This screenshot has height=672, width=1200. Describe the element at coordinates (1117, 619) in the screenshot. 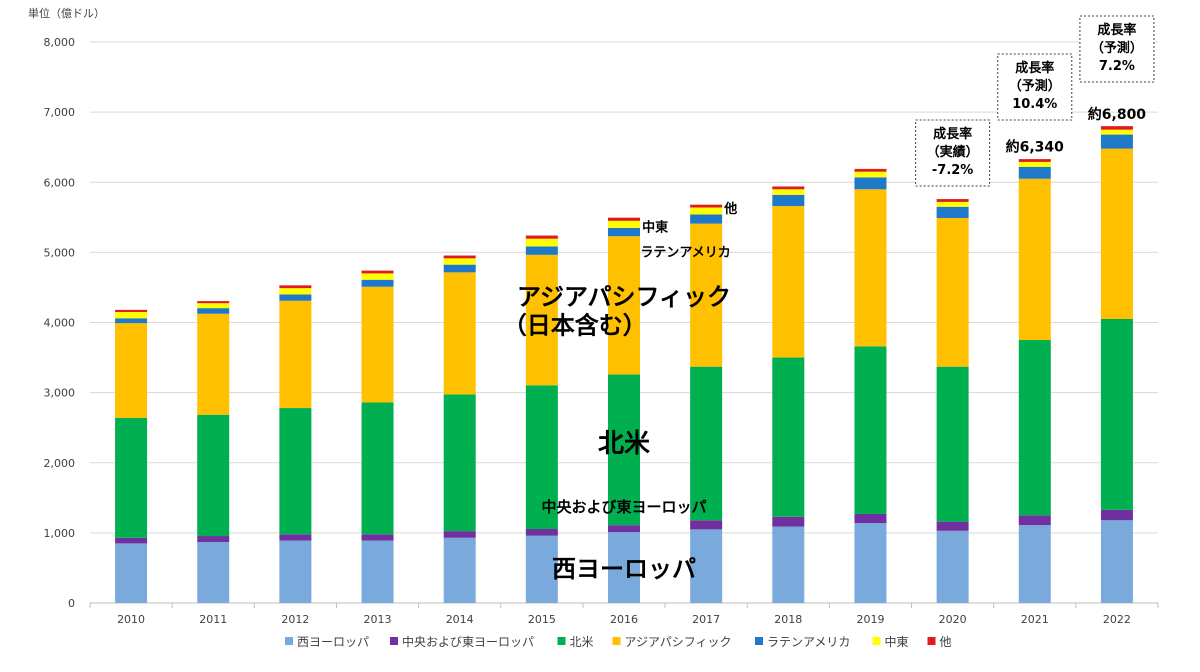

I see `x-tick-label: 2022` at that location.